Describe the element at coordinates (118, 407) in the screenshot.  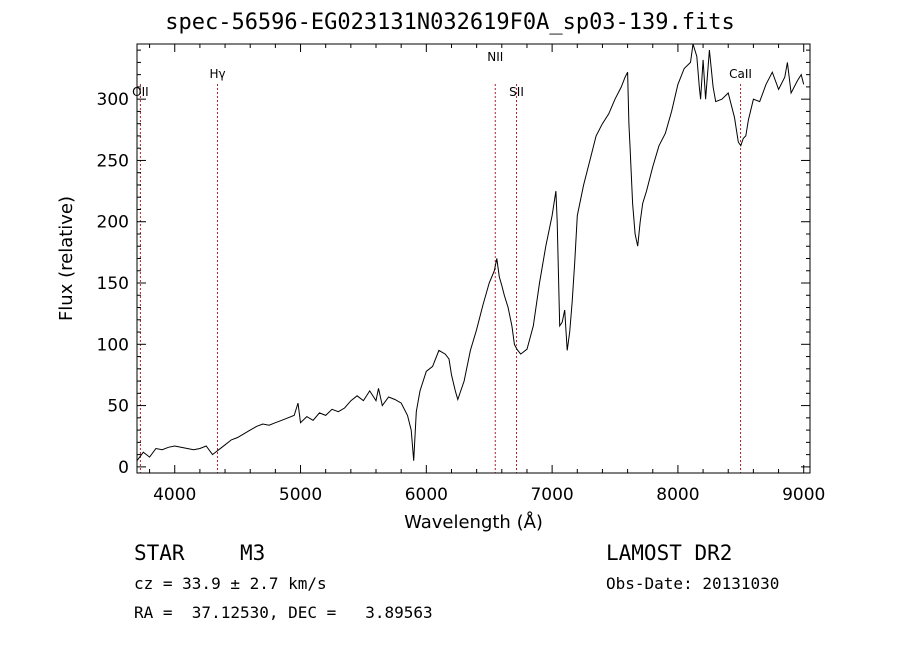
I see `y-tick-label: 50` at that location.